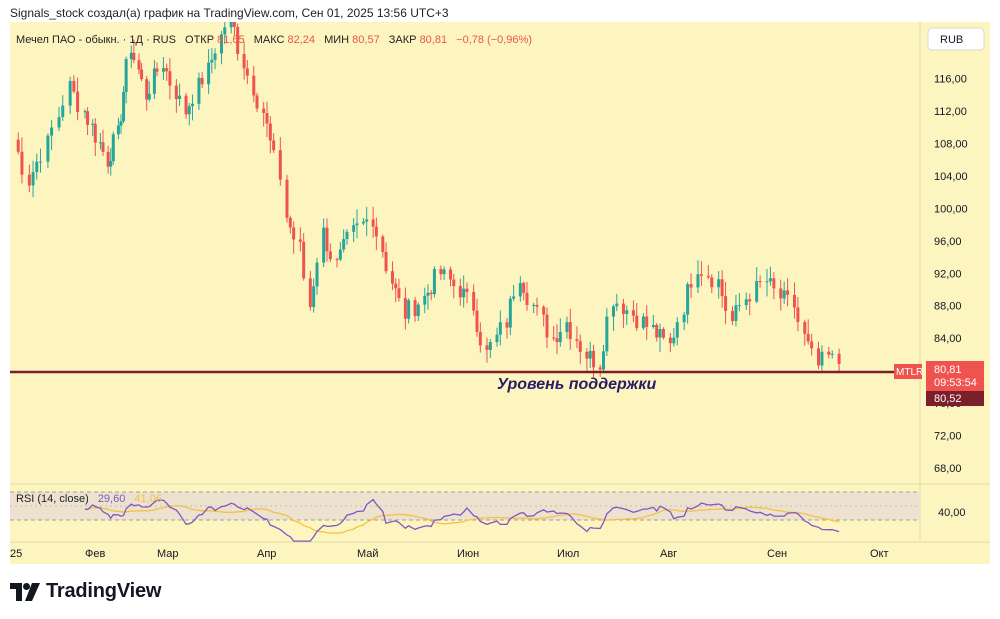 The width and height of the screenshot is (1000, 619). Describe the element at coordinates (95, 554) in the screenshot. I see `time-tick-label: Фев` at that location.